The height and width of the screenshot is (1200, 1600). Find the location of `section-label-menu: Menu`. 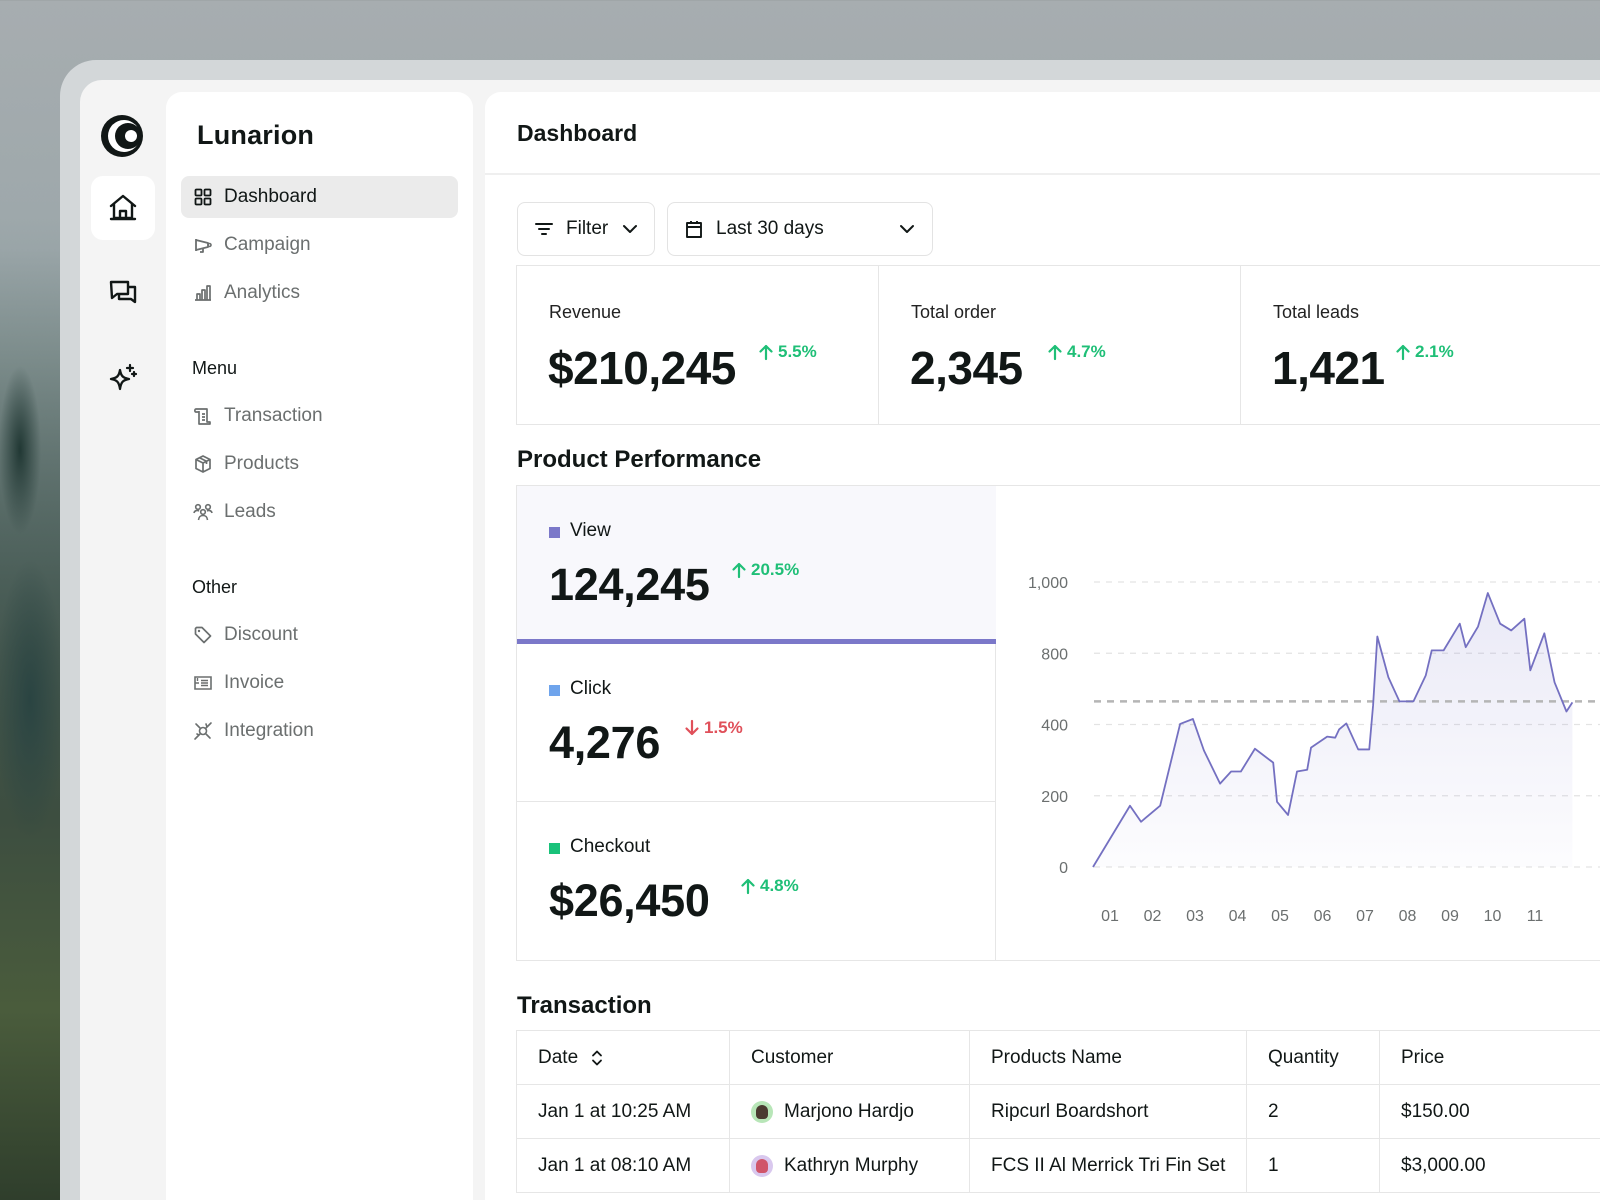

section-label-menu: Menu is located at coordinates (215, 368).